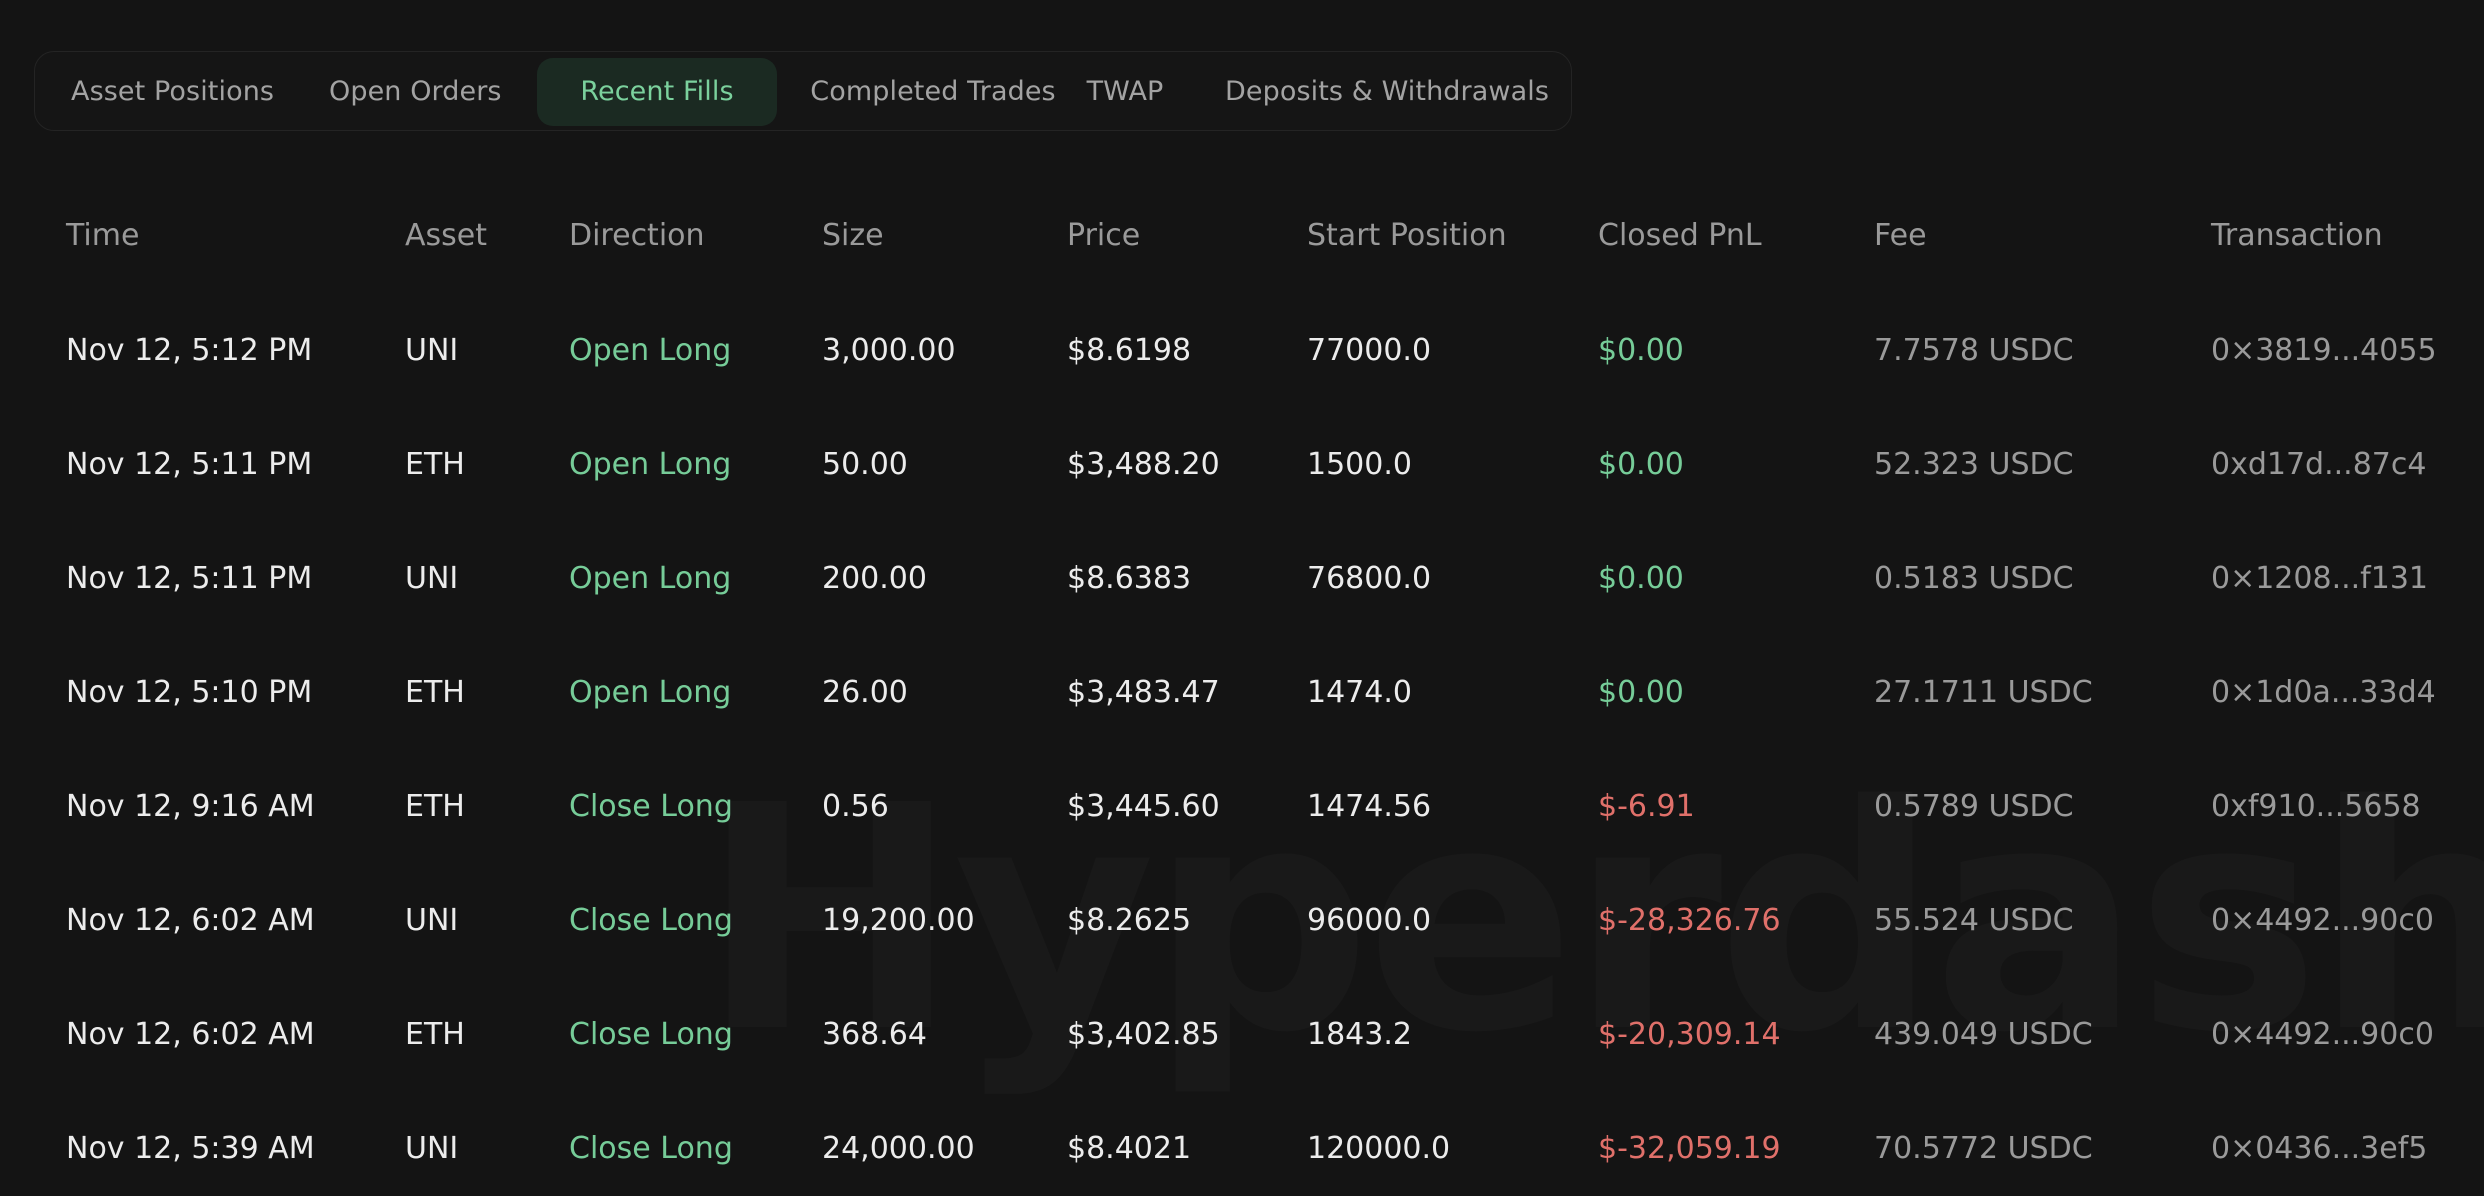  I want to click on cell-price: $3,445.60, so click(1143, 806).